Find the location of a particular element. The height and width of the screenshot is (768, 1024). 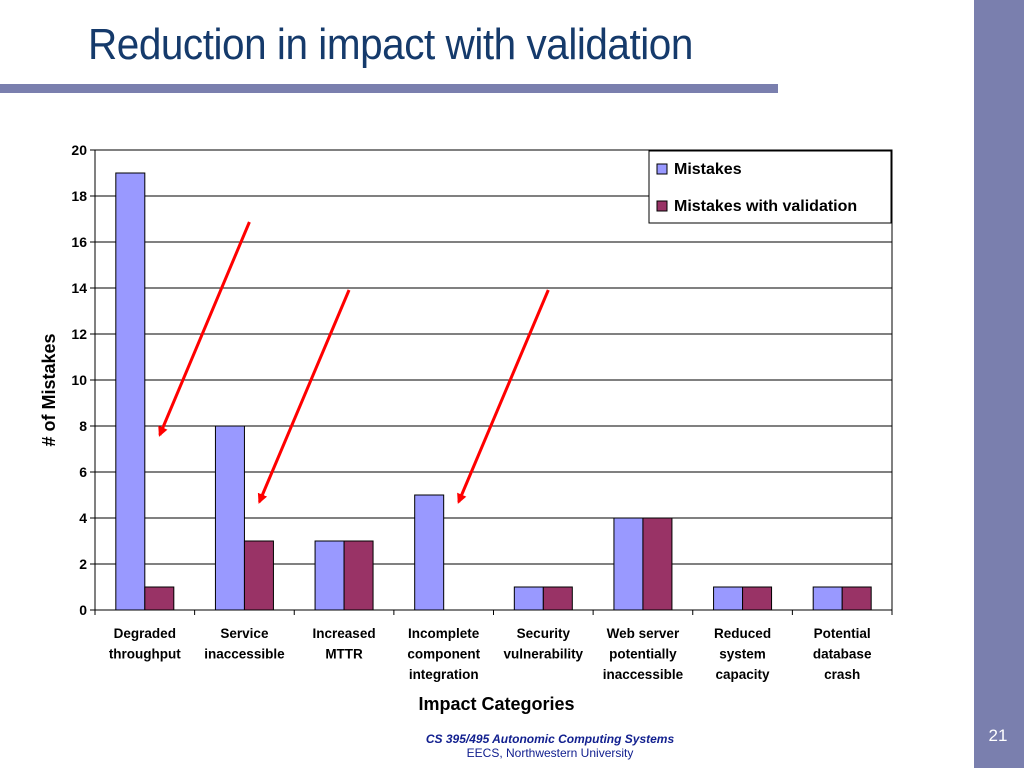

y-tick-label: 16 is located at coordinates (79, 242).